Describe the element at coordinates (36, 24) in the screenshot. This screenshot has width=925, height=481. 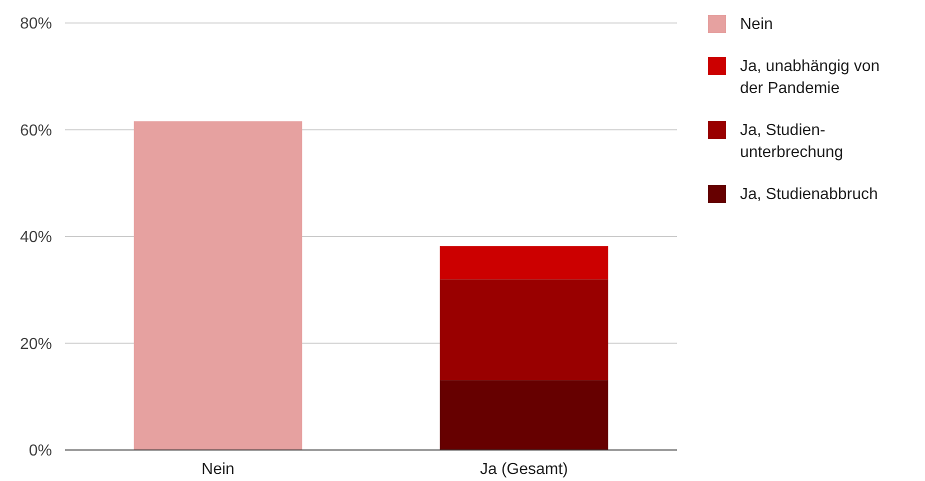
I see `y-tick-label: 80%` at that location.